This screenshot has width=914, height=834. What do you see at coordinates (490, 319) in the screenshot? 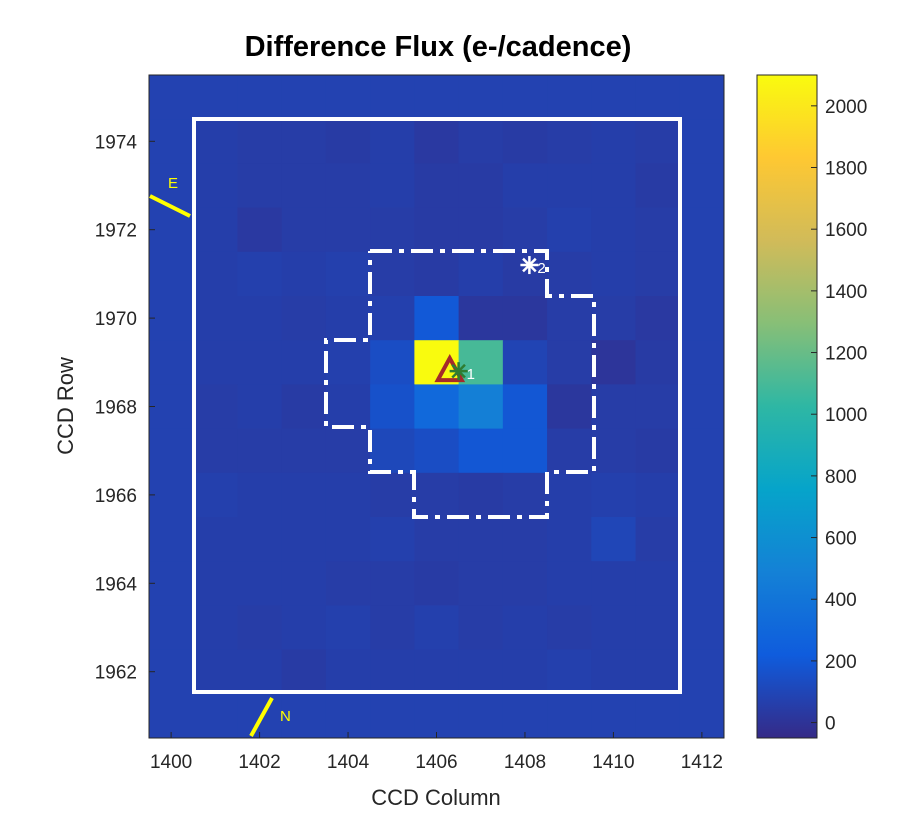
I see `markers-layer: 12` at bounding box center [490, 319].